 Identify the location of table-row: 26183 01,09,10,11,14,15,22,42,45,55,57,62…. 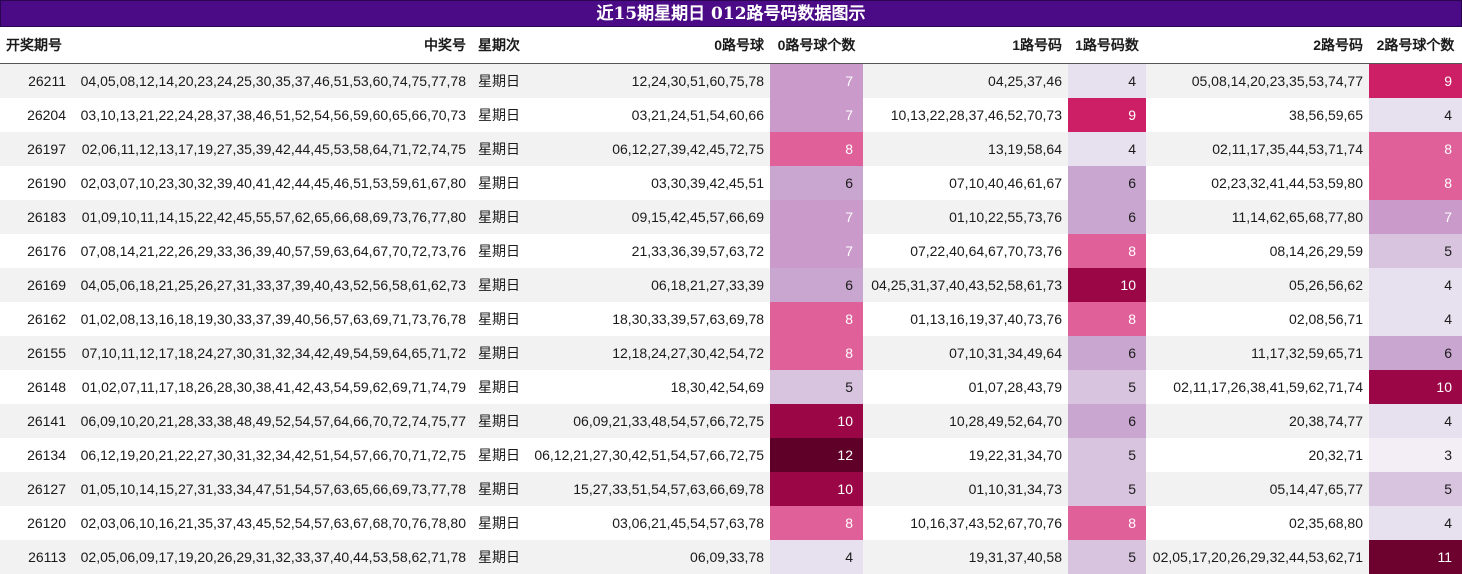
(731, 217).